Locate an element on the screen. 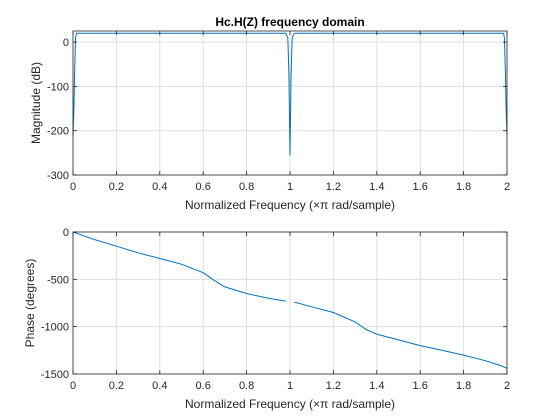 The height and width of the screenshot is (420, 560). phase-xlabel: Normalized Frequency (×π rad/sample) is located at coordinates (290, 404).